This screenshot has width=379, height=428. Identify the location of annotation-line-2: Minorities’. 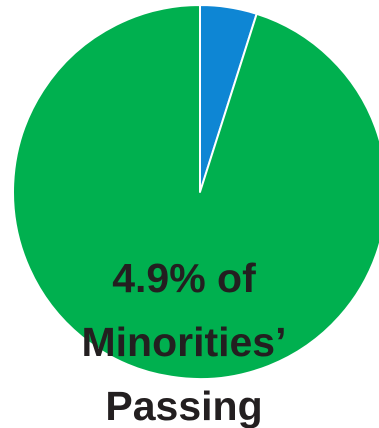
(184, 342).